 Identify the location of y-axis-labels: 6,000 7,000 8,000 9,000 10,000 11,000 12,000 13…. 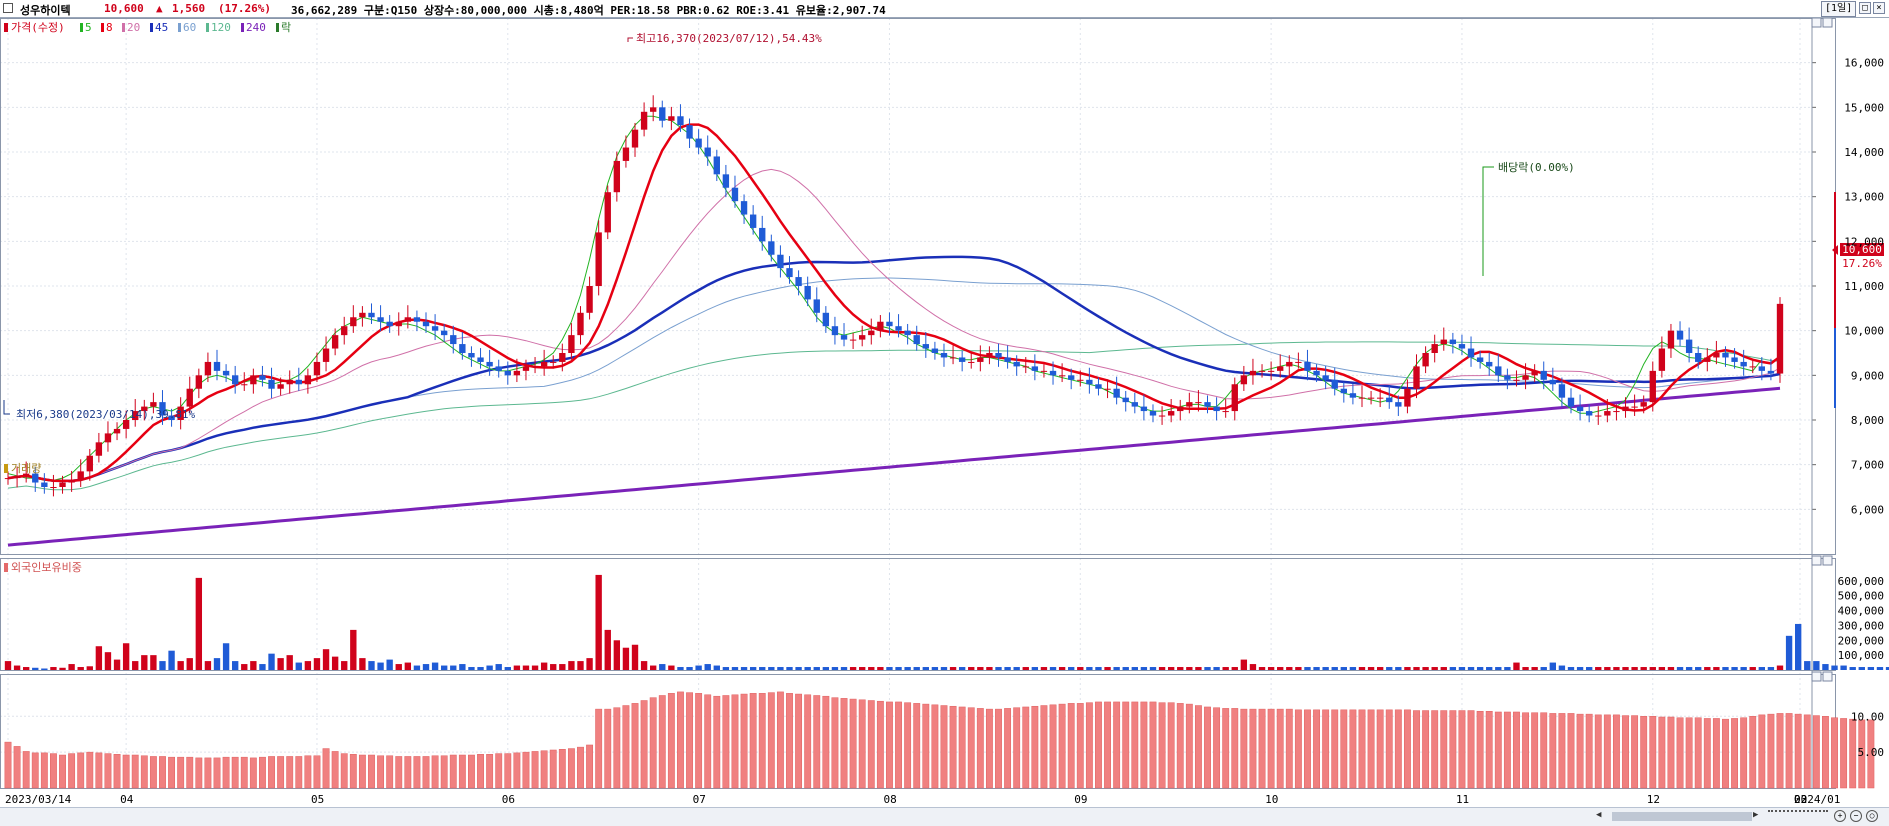
(1861, 408).